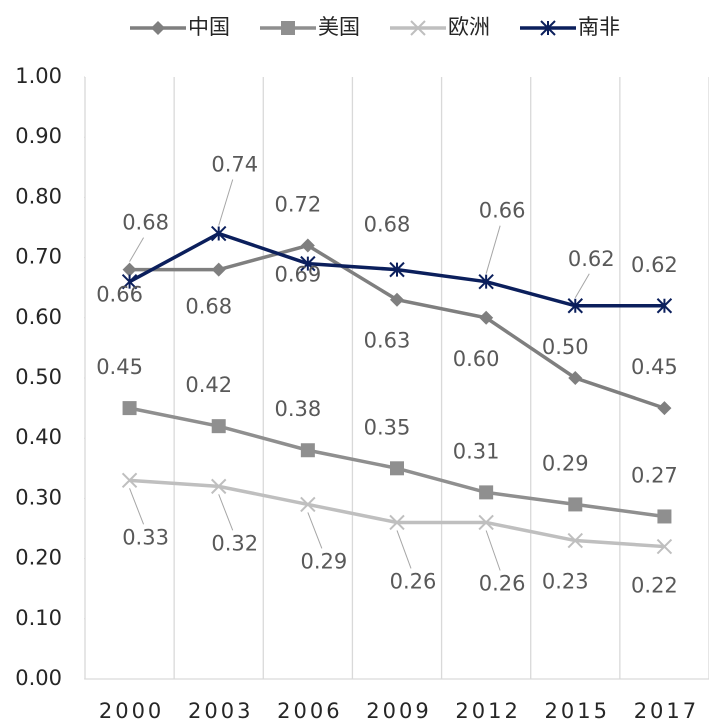  What do you see at coordinates (487, 710) in the screenshot?
I see `x-tick-label: 2012` at bounding box center [487, 710].